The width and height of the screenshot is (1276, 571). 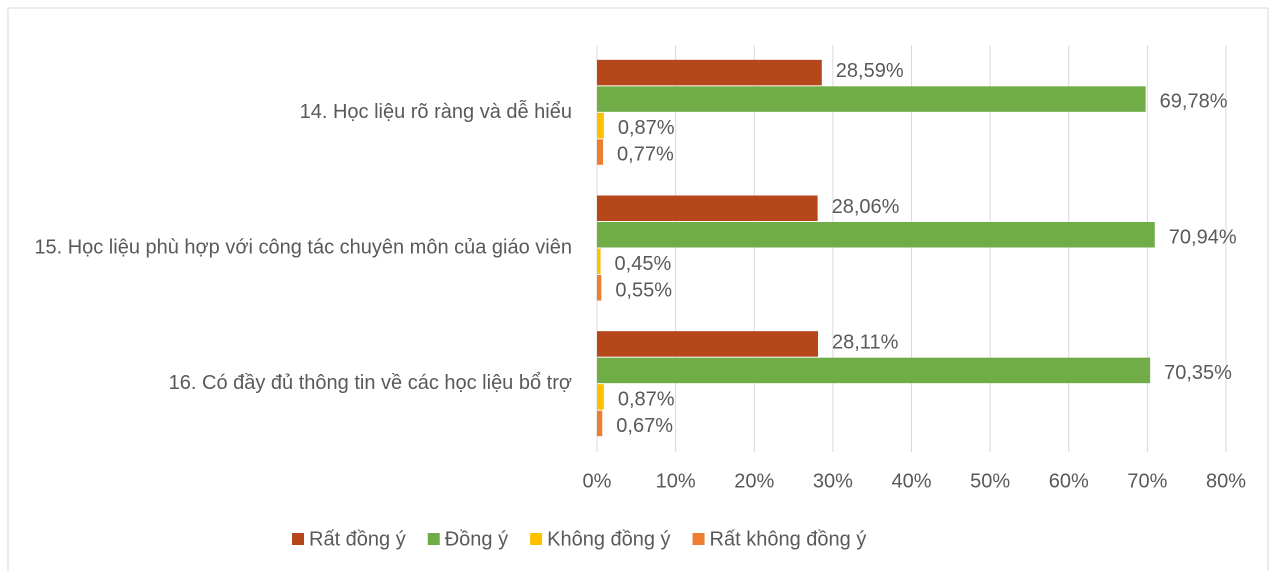 I want to click on data-label: 28,59%, so click(x=870, y=71).